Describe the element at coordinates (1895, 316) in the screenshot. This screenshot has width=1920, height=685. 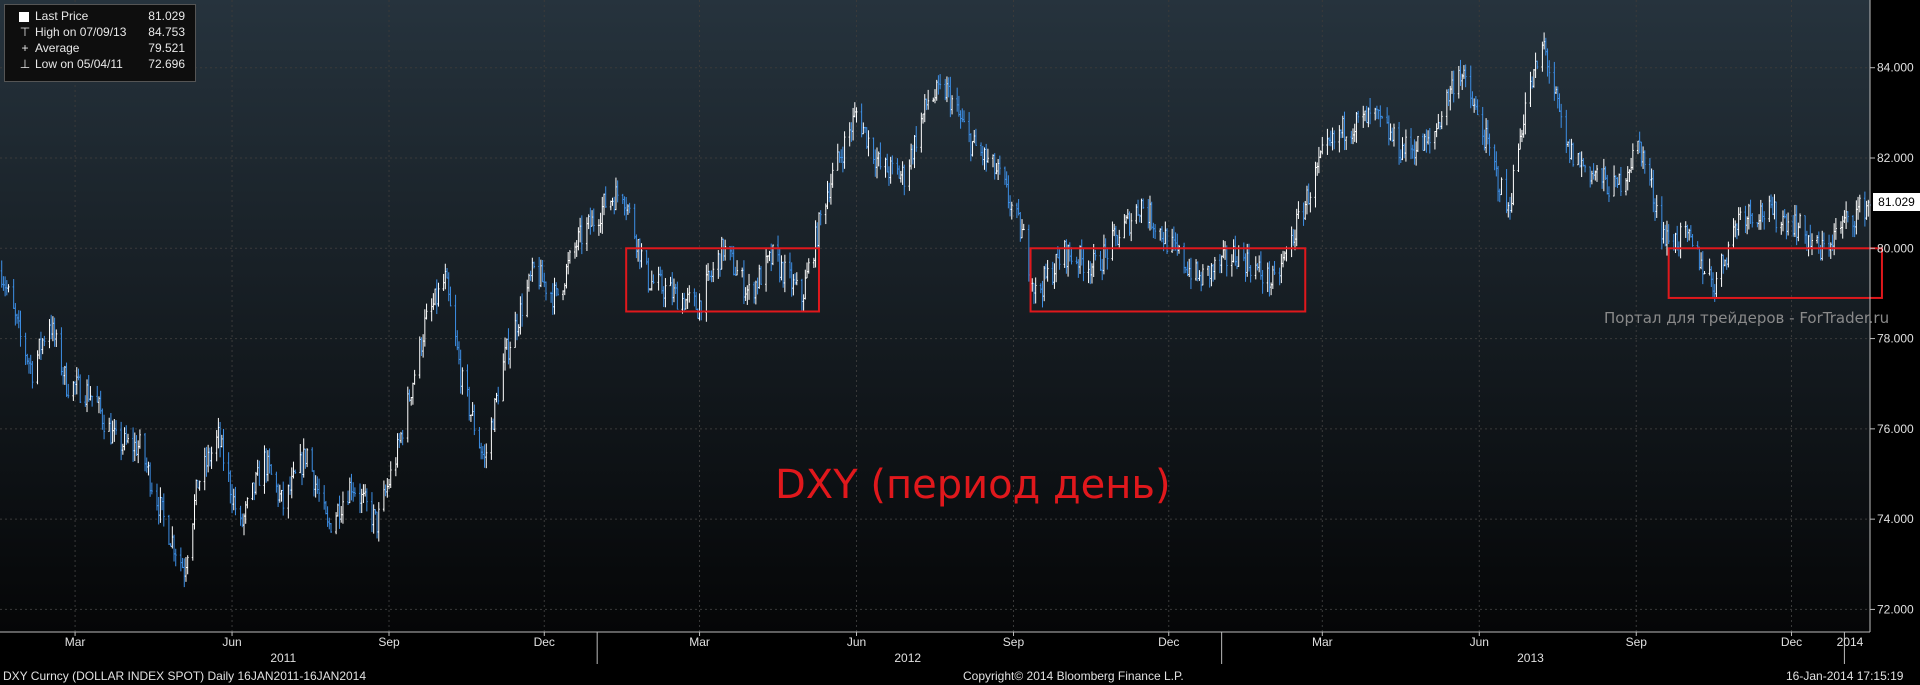
I see `axis-background` at that location.